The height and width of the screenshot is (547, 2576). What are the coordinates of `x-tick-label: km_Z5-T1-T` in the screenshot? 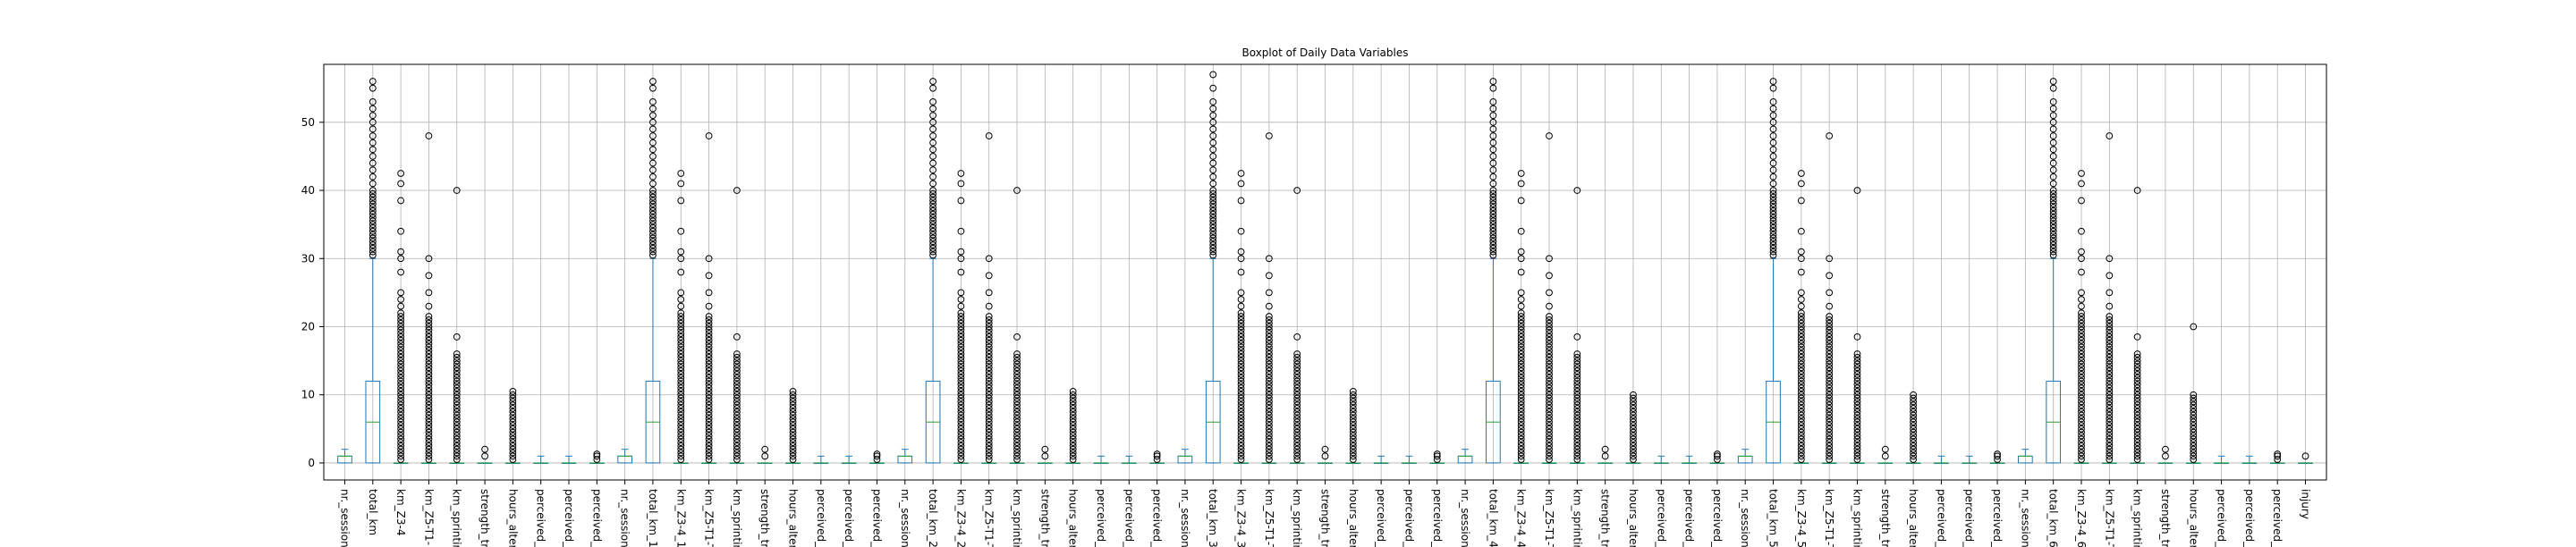 It's located at (1269, 518).